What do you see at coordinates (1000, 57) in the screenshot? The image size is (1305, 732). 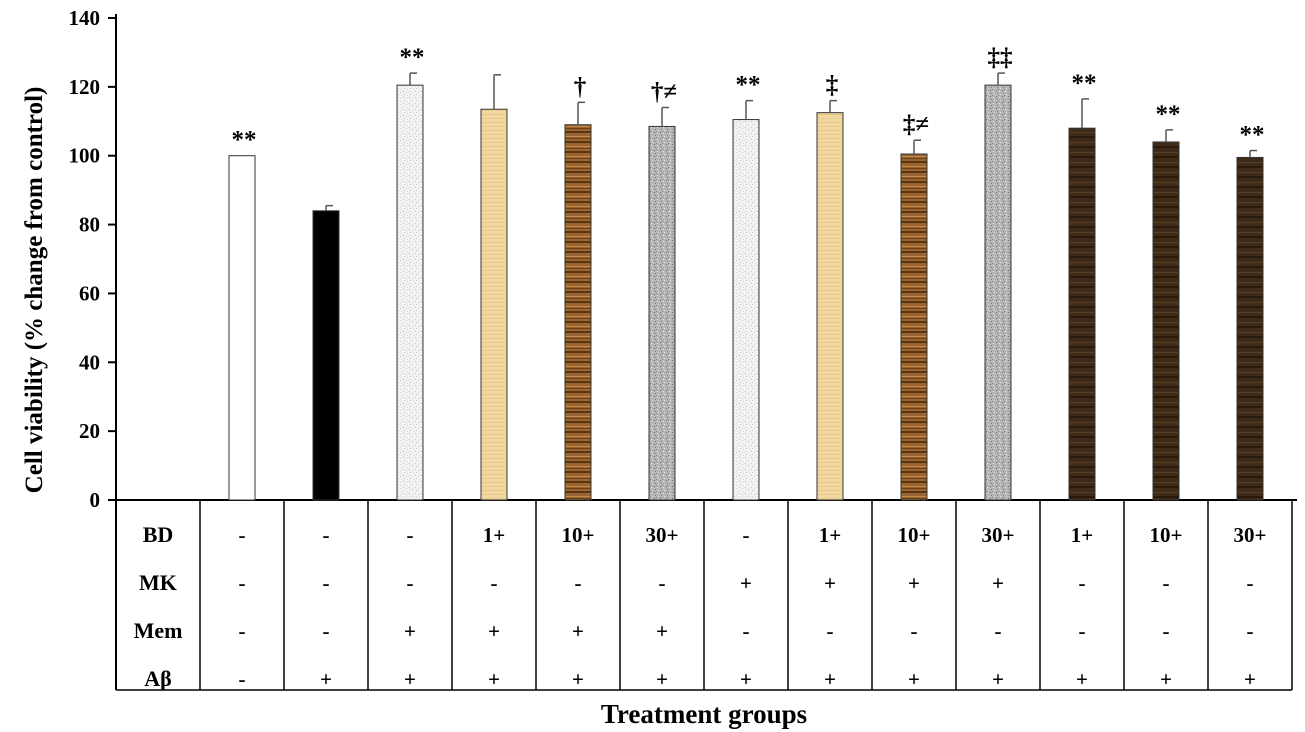 I see `significance-label: ‡‡` at bounding box center [1000, 57].